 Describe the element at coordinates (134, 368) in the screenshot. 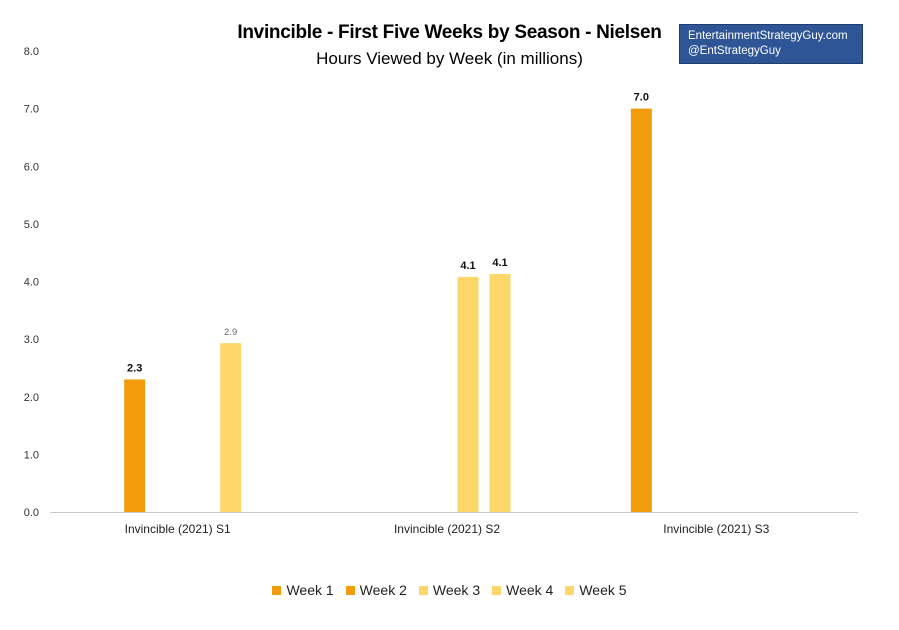

I see `data-label: 2.3` at that location.